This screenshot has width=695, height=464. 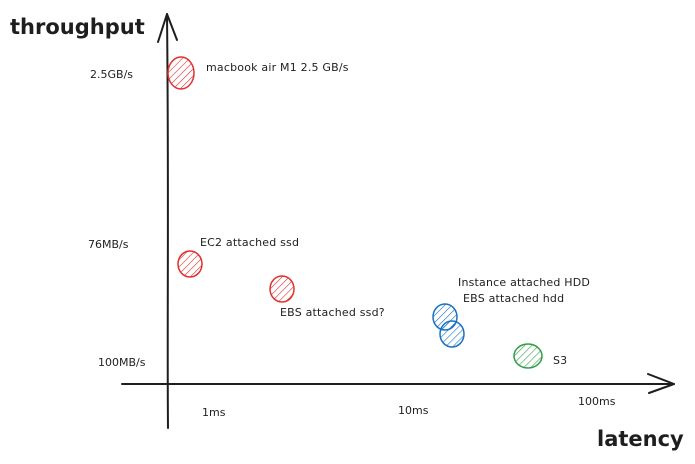 What do you see at coordinates (111, 74) in the screenshot?
I see `y-tick-label: 2.5GB/s` at bounding box center [111, 74].